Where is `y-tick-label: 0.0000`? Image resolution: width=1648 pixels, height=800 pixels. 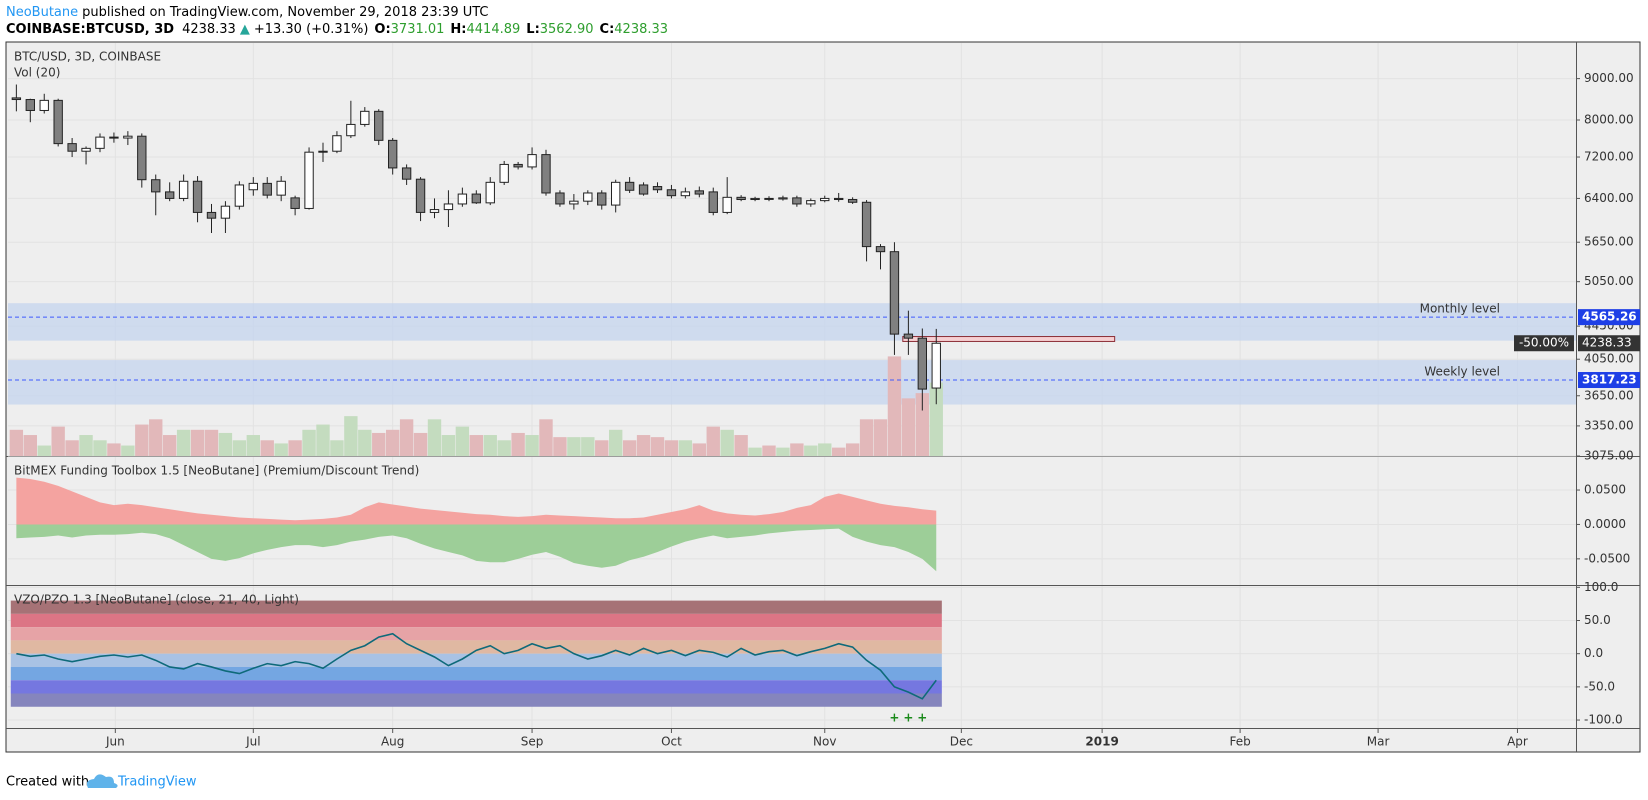
y-tick-label: 0.0000 is located at coordinates (1605, 524).